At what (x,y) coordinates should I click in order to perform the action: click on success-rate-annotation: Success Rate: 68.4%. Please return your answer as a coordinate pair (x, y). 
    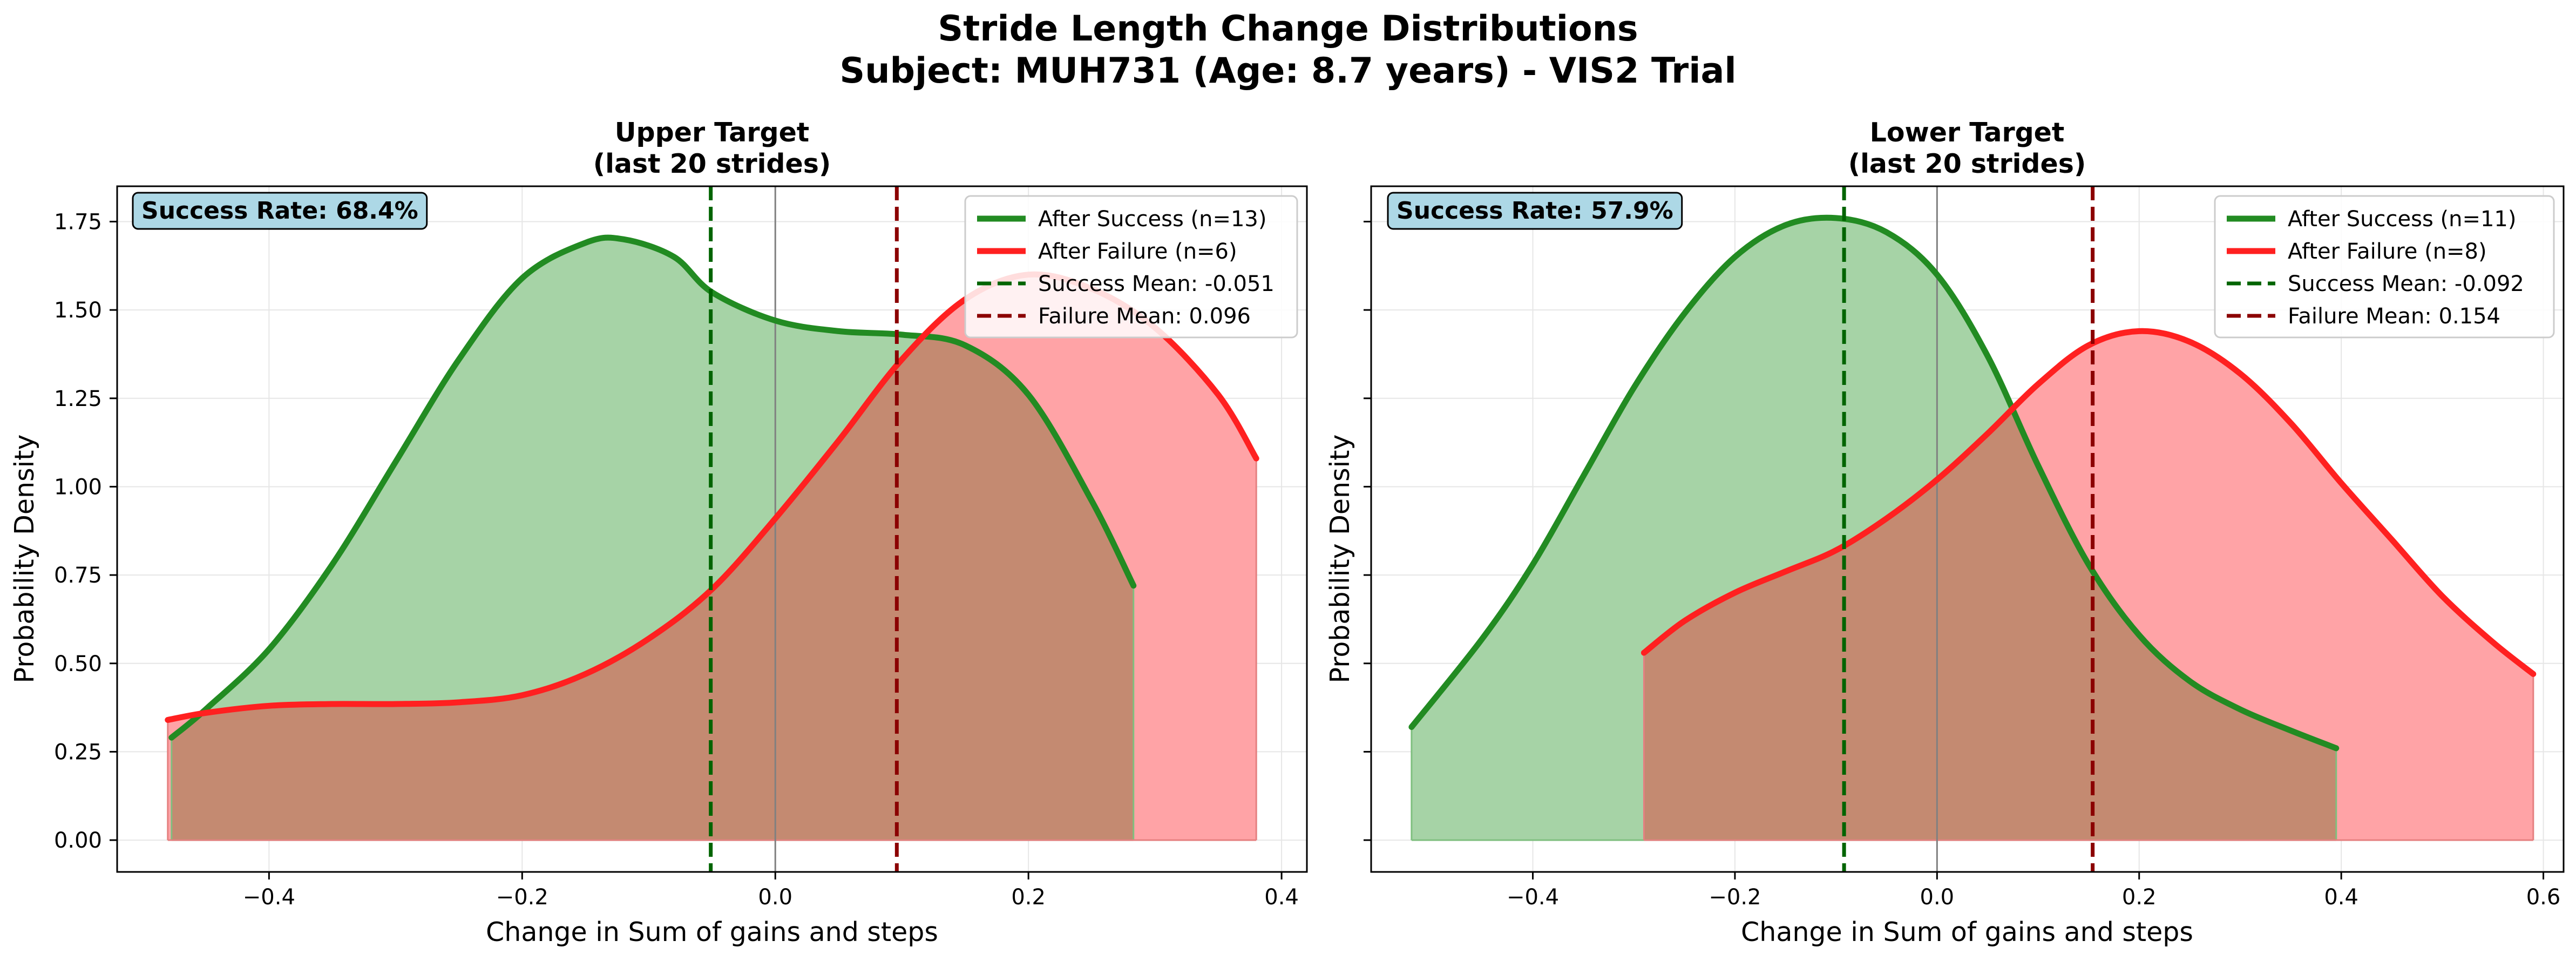
    Looking at the image, I should click on (280, 211).